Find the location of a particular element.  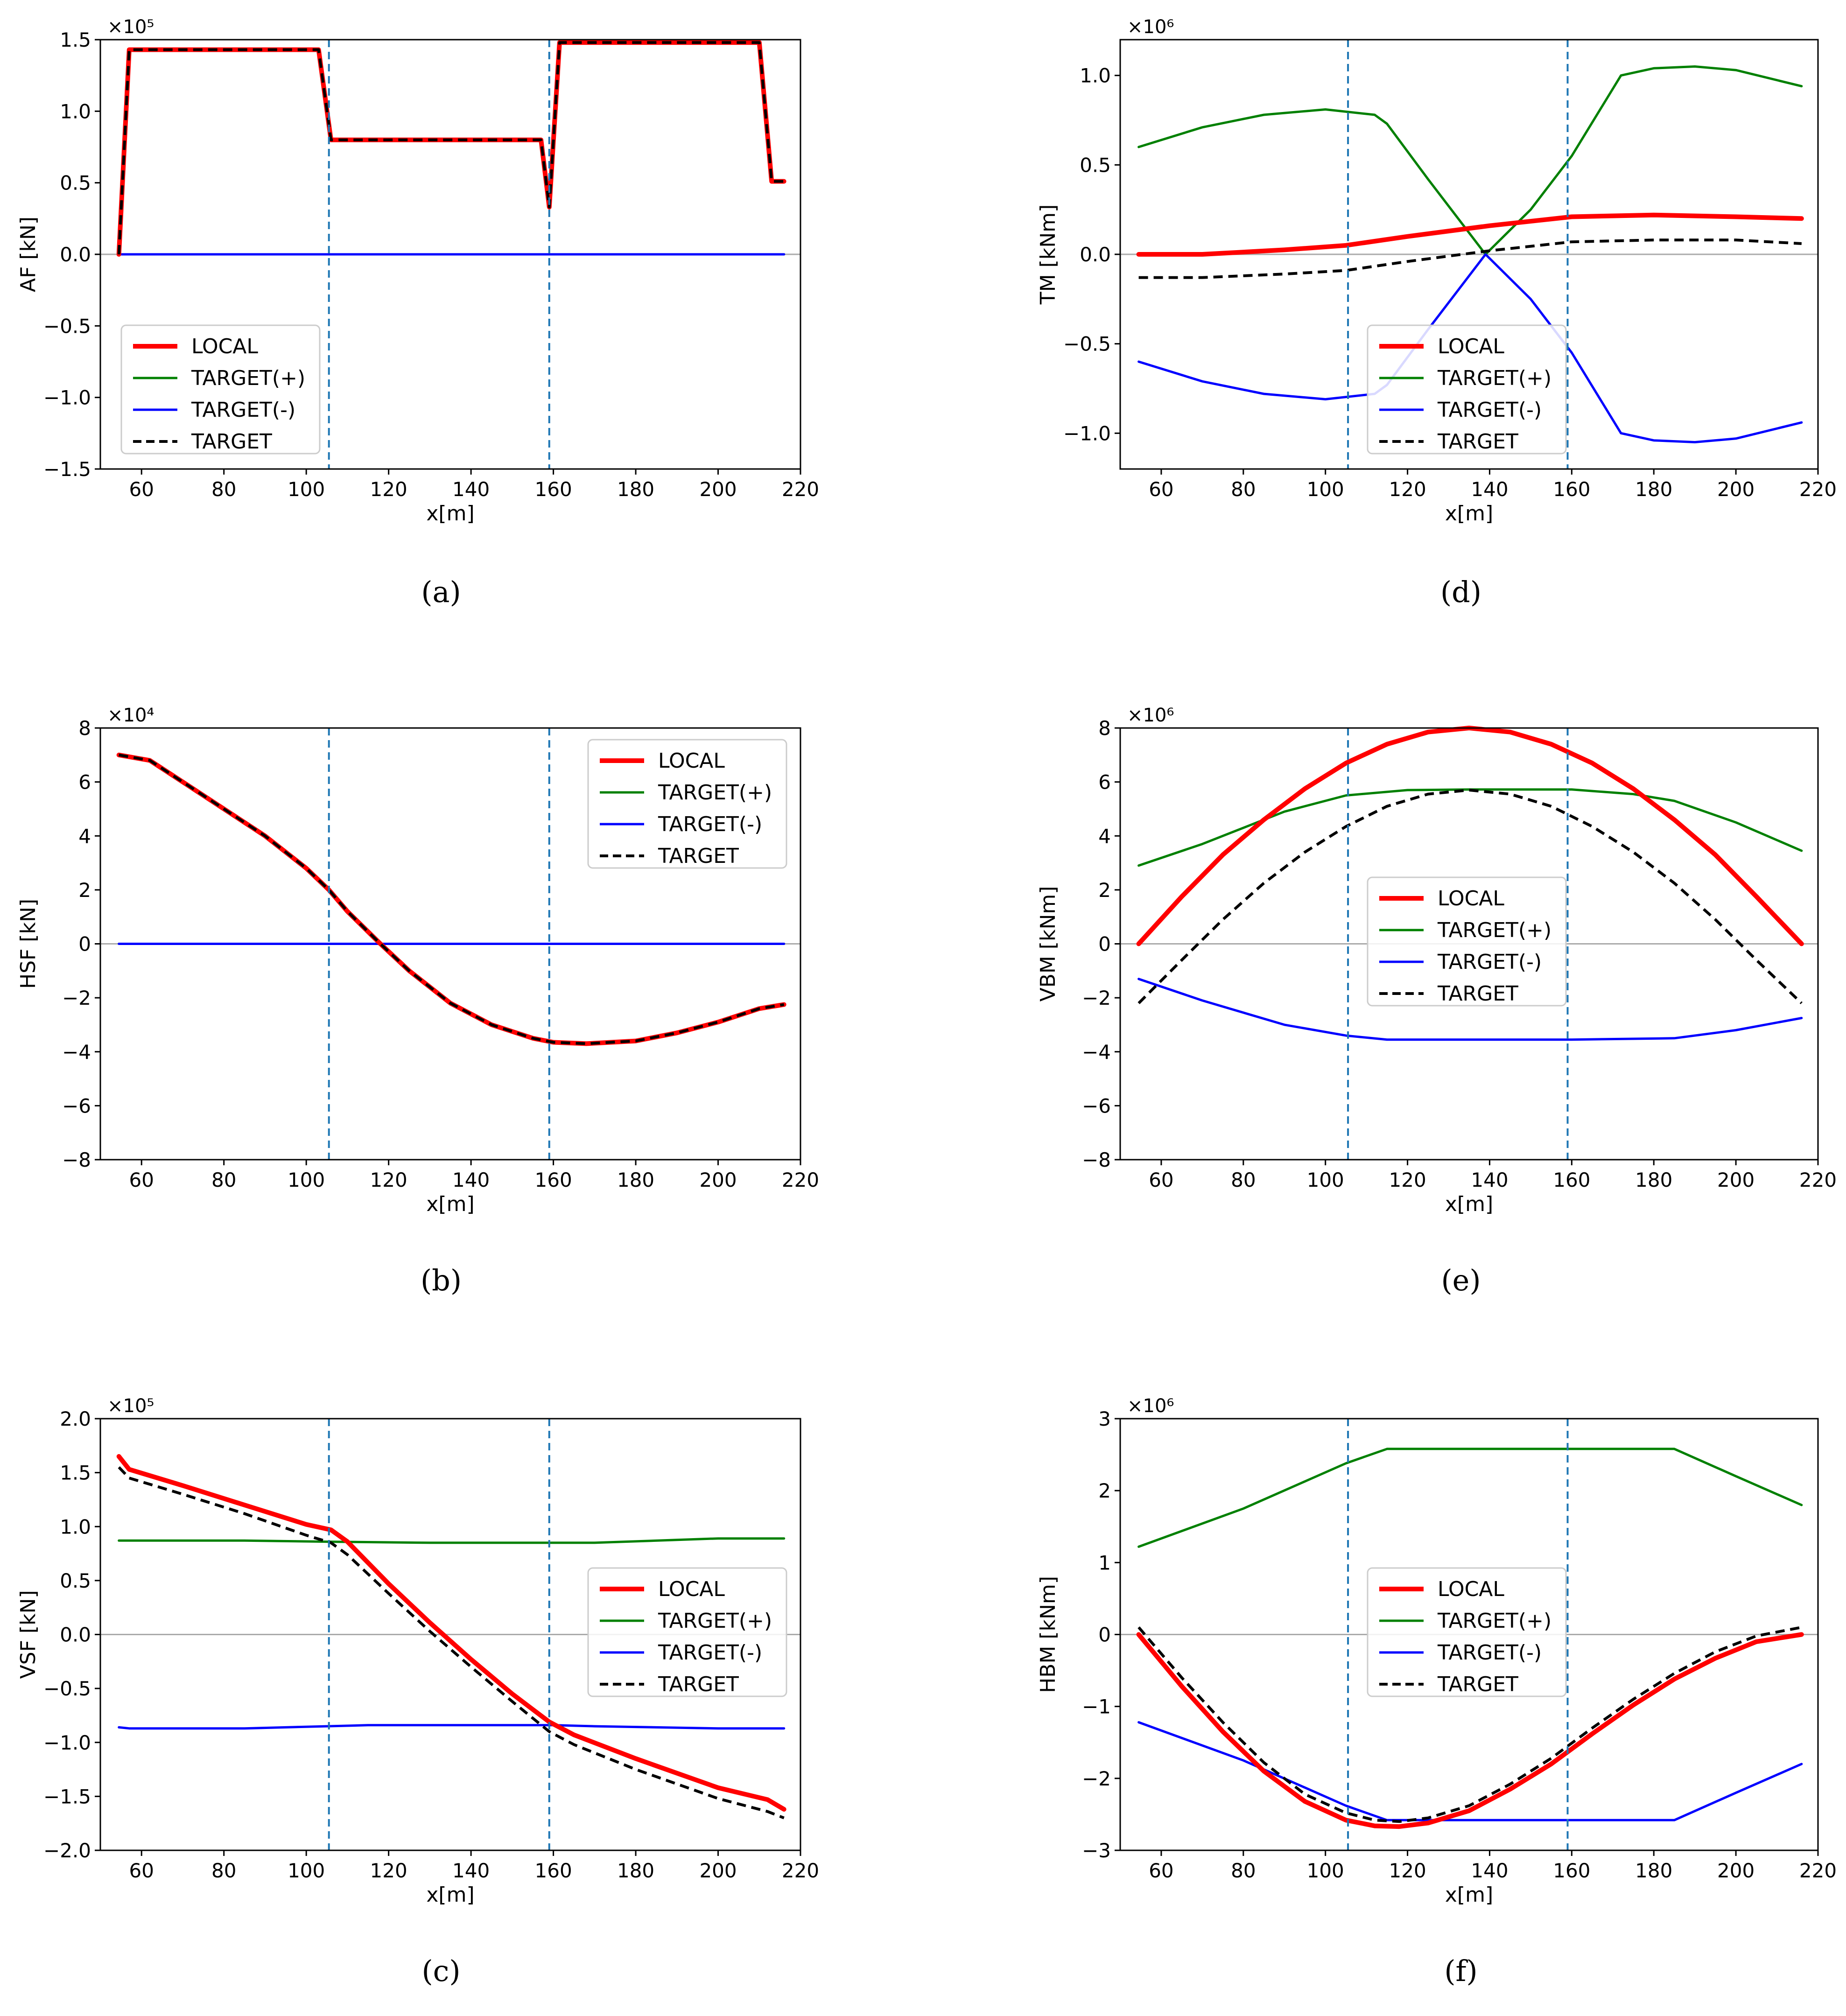

y-axis-label: VSF [kN] is located at coordinates (28, 1634).